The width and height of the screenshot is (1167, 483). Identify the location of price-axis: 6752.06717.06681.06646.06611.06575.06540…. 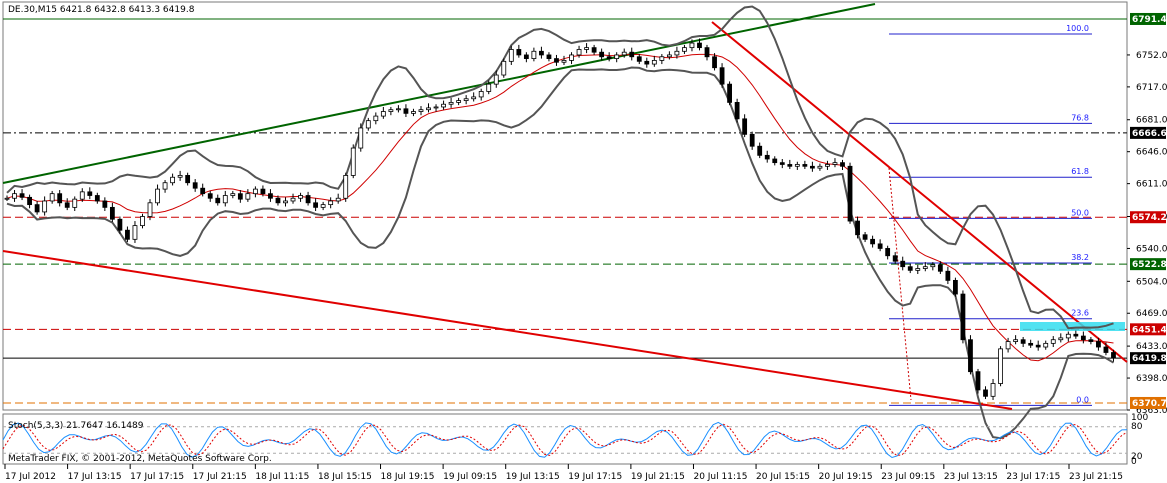
(1147, 233).